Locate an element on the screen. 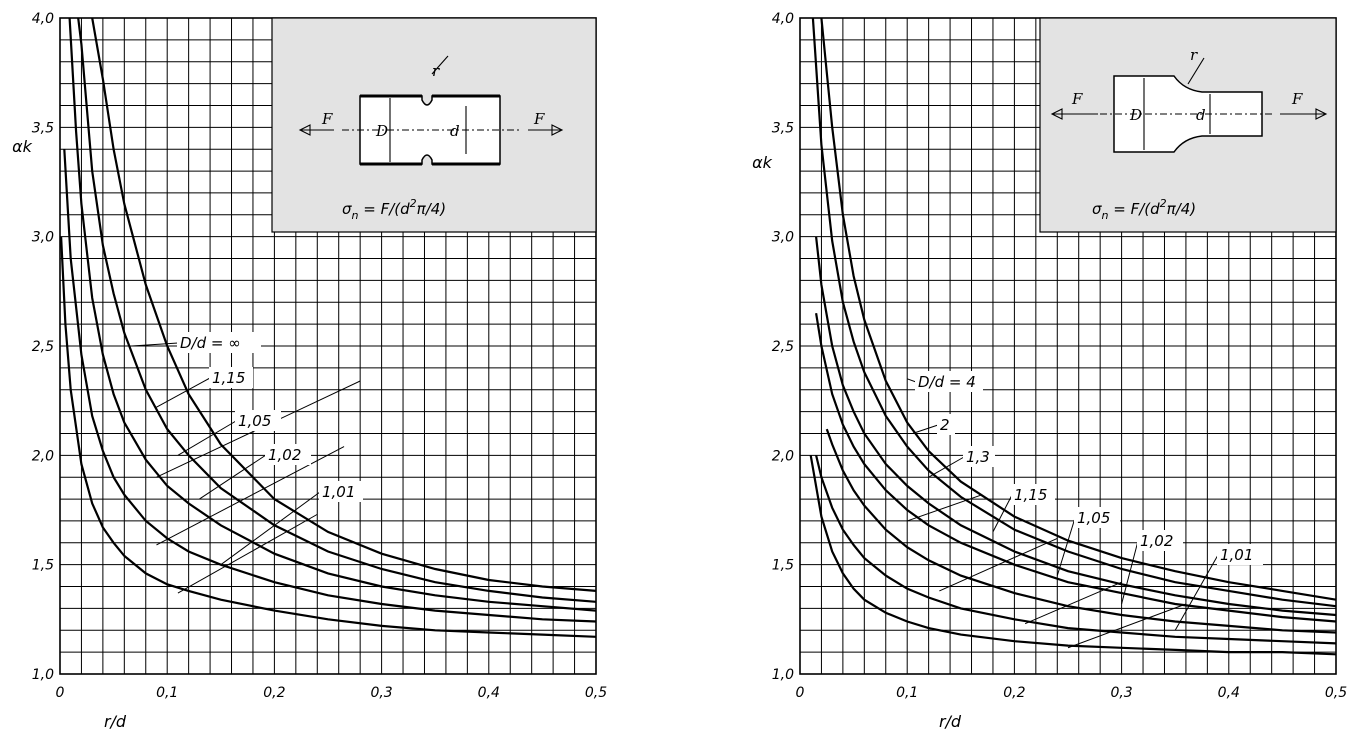  y-tick-label: 1,5 is located at coordinates (783, 566).